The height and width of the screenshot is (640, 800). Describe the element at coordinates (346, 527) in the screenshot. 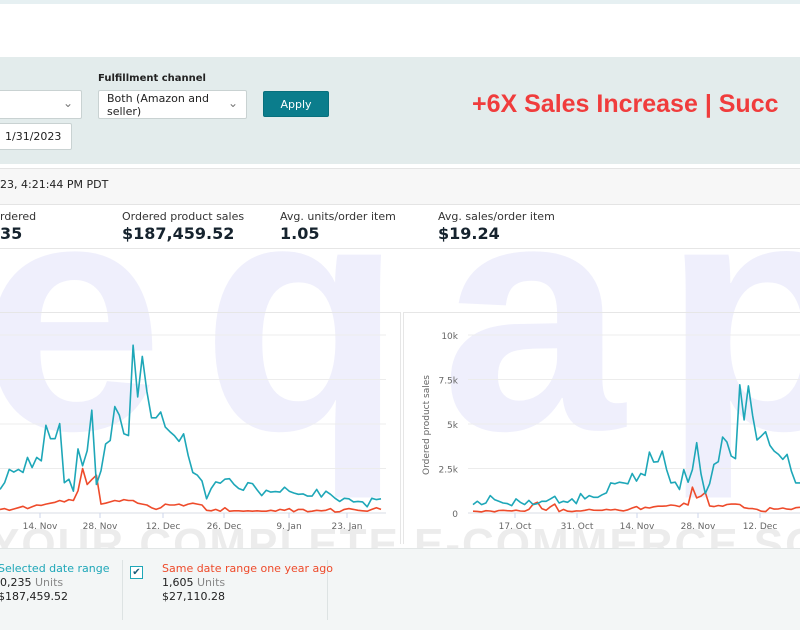

I see `x-tick-label: 23. Jan` at that location.